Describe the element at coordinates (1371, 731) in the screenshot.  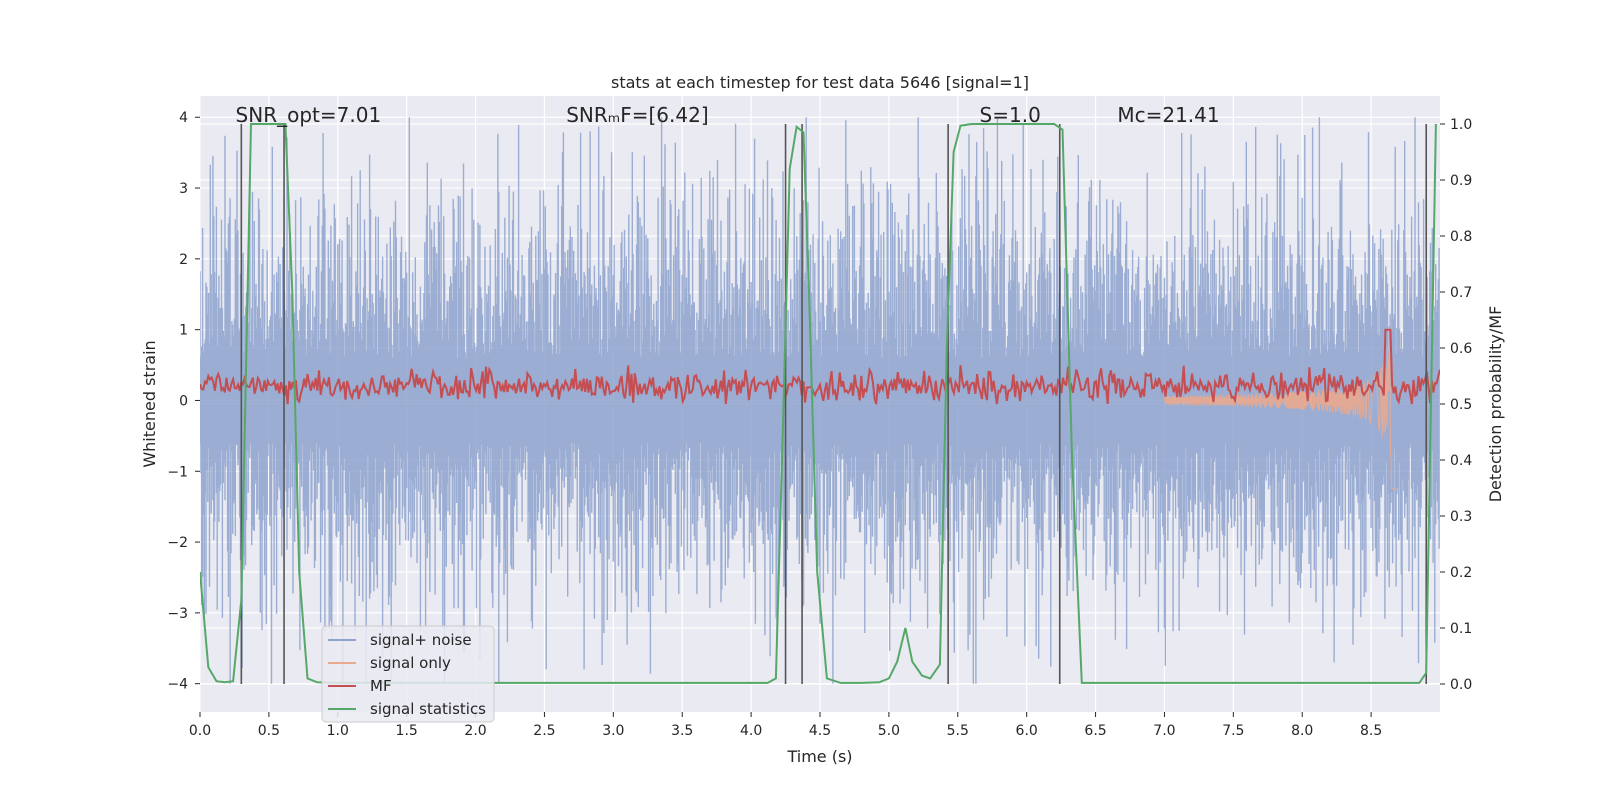
I see `x-tick-label: 8.5` at that location.